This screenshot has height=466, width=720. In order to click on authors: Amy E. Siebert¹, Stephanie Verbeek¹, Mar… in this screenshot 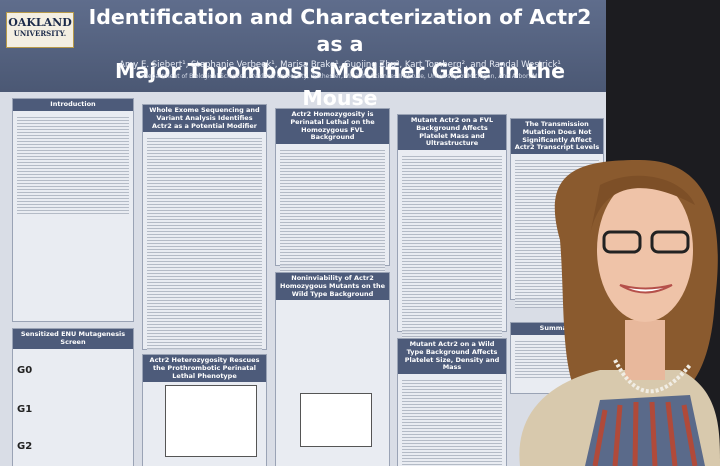, I will do `click(340, 65)`.